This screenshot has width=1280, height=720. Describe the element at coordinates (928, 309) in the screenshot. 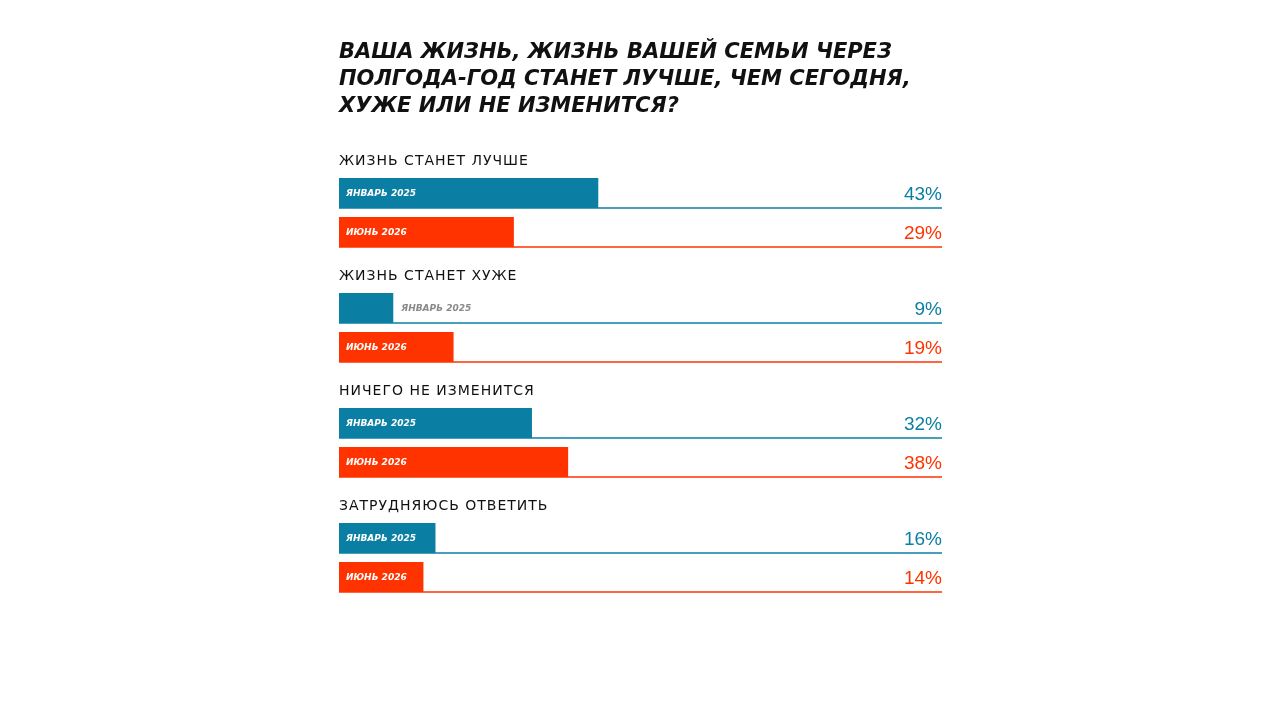

I see `data-label: 9%` at that location.